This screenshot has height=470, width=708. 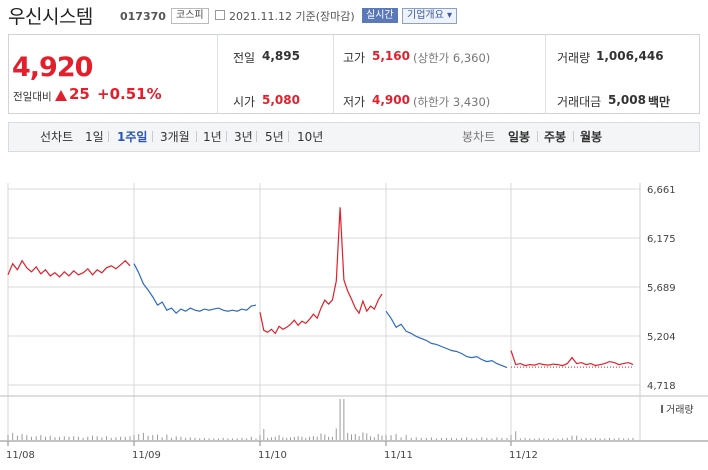 What do you see at coordinates (146, 455) in the screenshot?
I see `x-tick-label: 11/09` at bounding box center [146, 455].